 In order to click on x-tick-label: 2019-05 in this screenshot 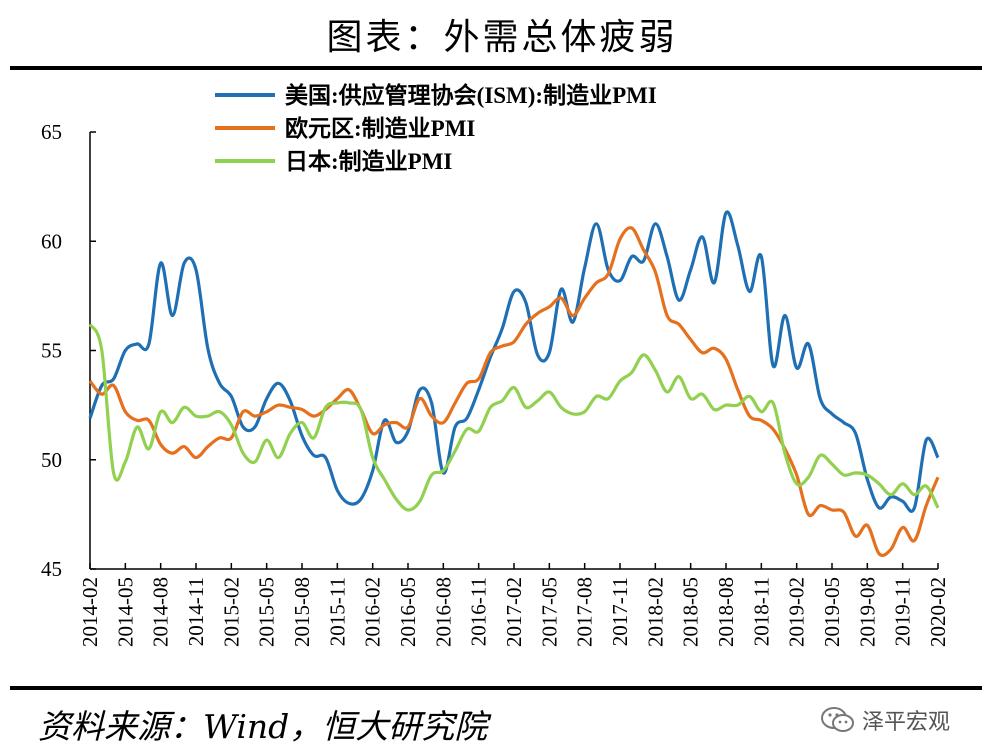, I will do `click(832, 612)`.